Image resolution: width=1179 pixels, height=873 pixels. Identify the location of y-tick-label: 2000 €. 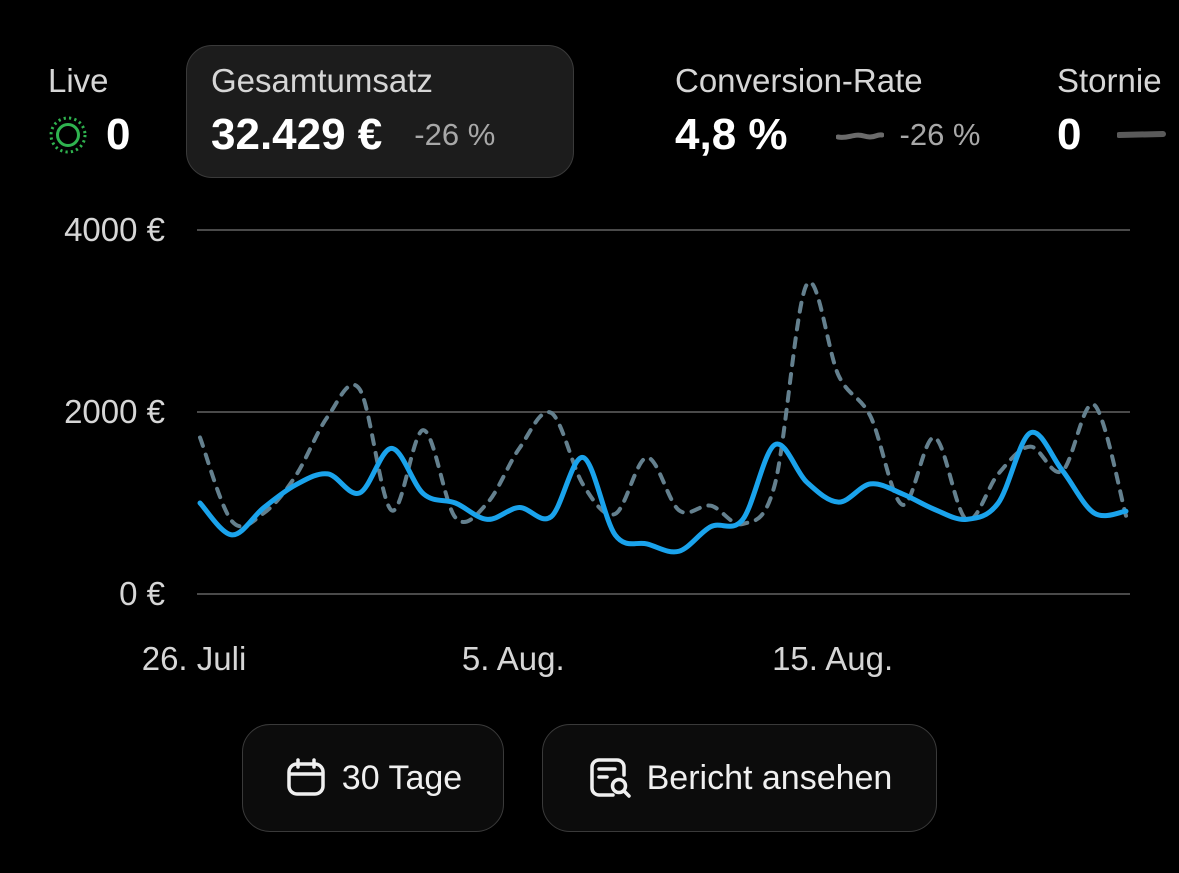
(114, 411).